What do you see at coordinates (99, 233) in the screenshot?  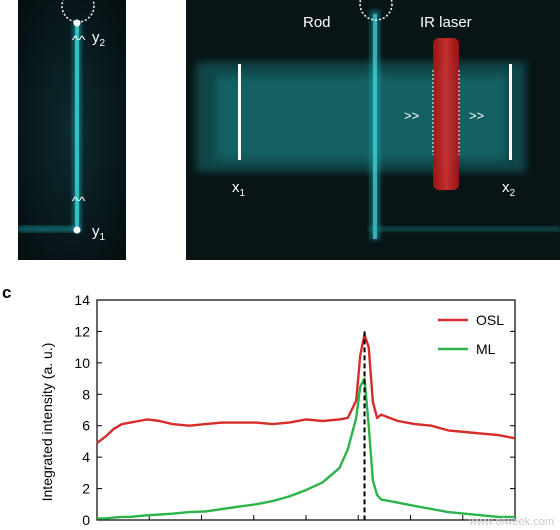 I see `label-y1: y1` at bounding box center [99, 233].